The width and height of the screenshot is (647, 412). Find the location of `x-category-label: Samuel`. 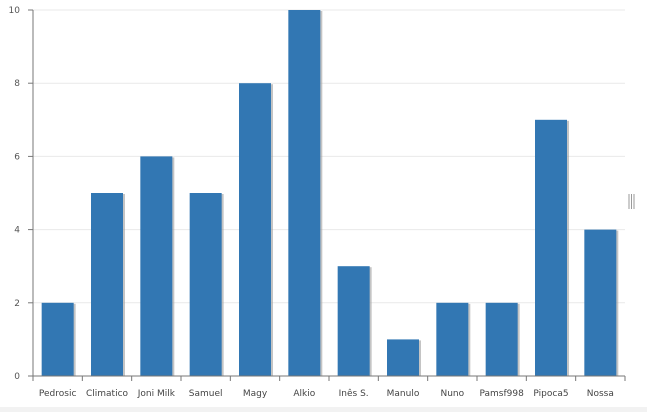

x-category-label: Samuel is located at coordinates (206, 394).